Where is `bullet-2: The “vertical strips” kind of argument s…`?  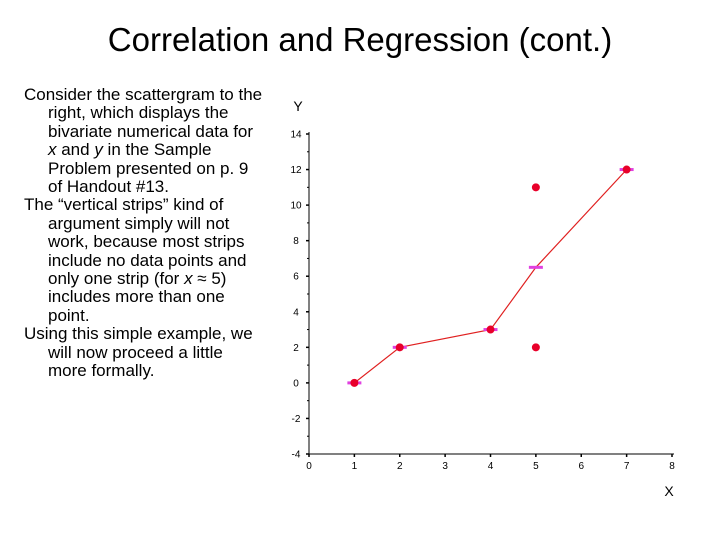
bullet-2: The “vertical strips” kind of argument s… is located at coordinates (135, 260).